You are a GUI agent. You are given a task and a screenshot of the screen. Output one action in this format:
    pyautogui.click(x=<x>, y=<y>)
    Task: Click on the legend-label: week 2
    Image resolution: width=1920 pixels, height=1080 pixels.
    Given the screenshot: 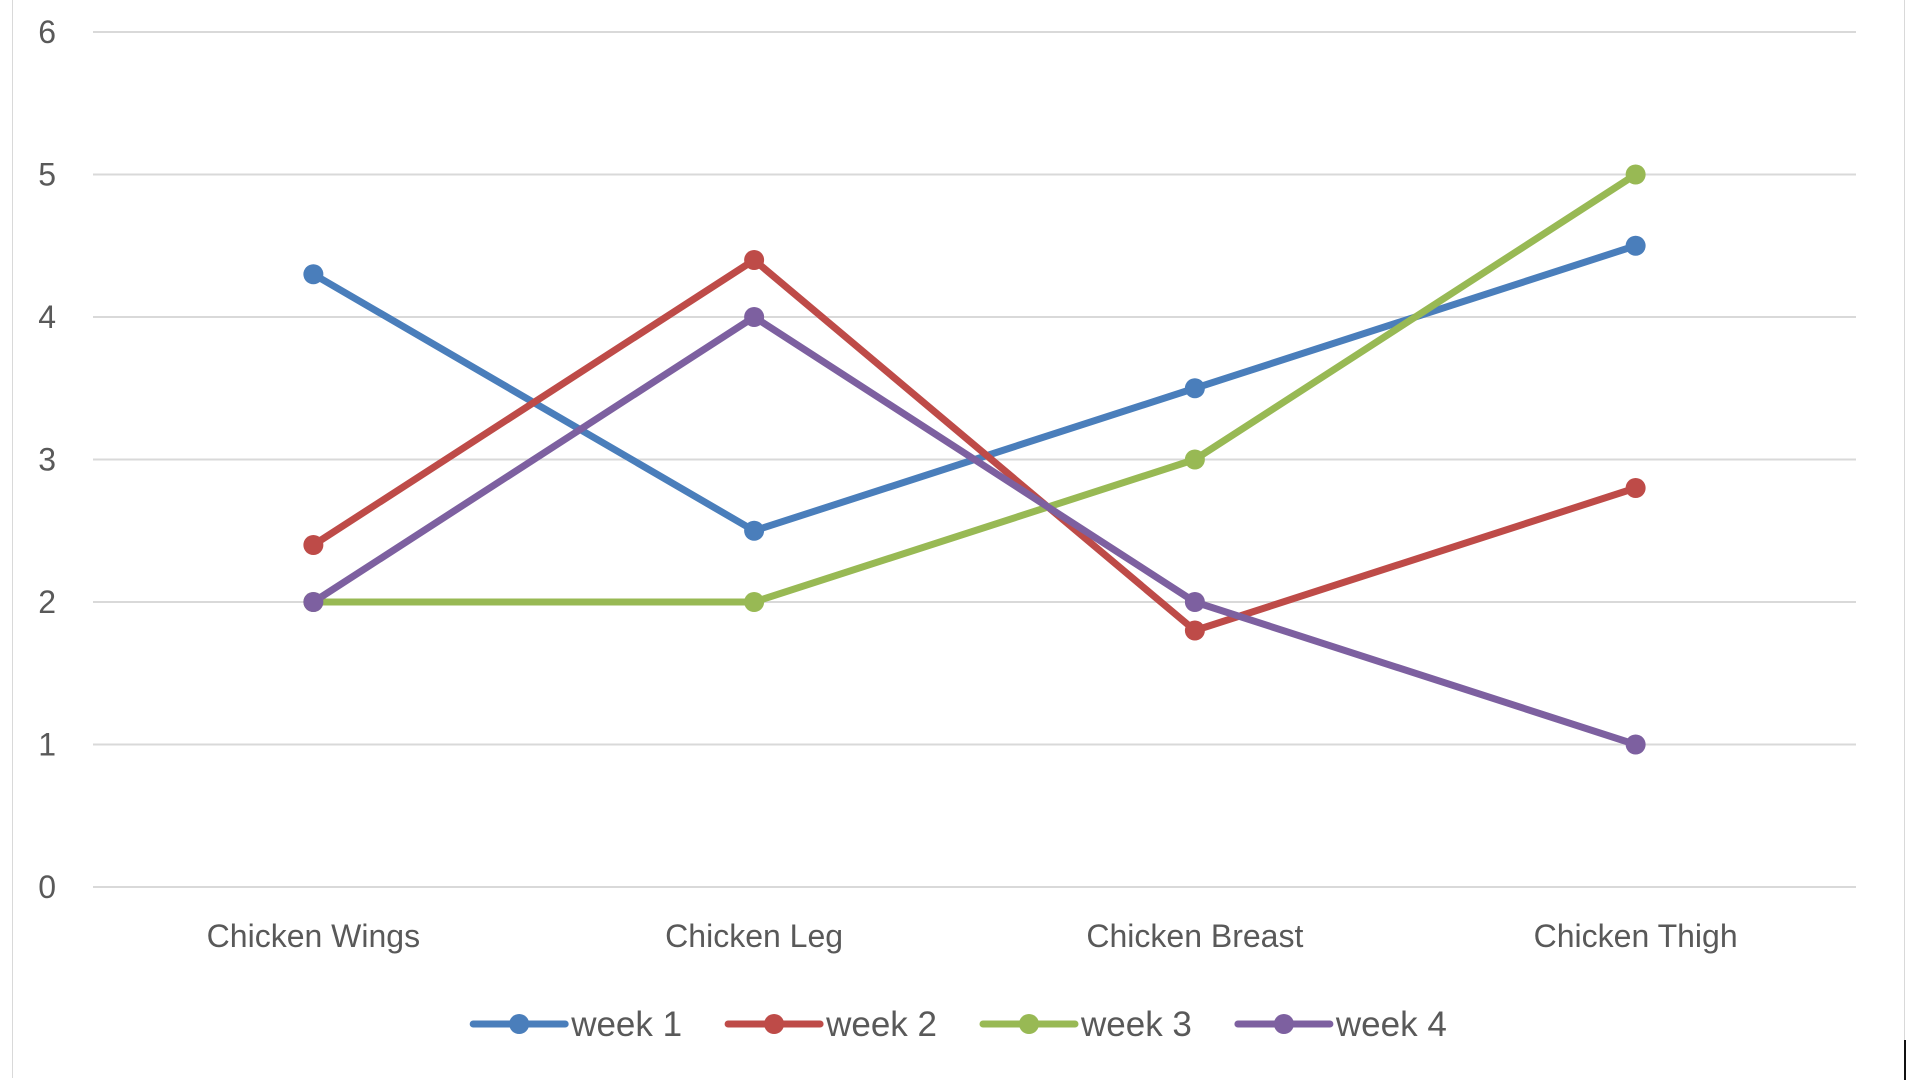 What is the action you would take?
    pyautogui.click(x=881, y=1024)
    